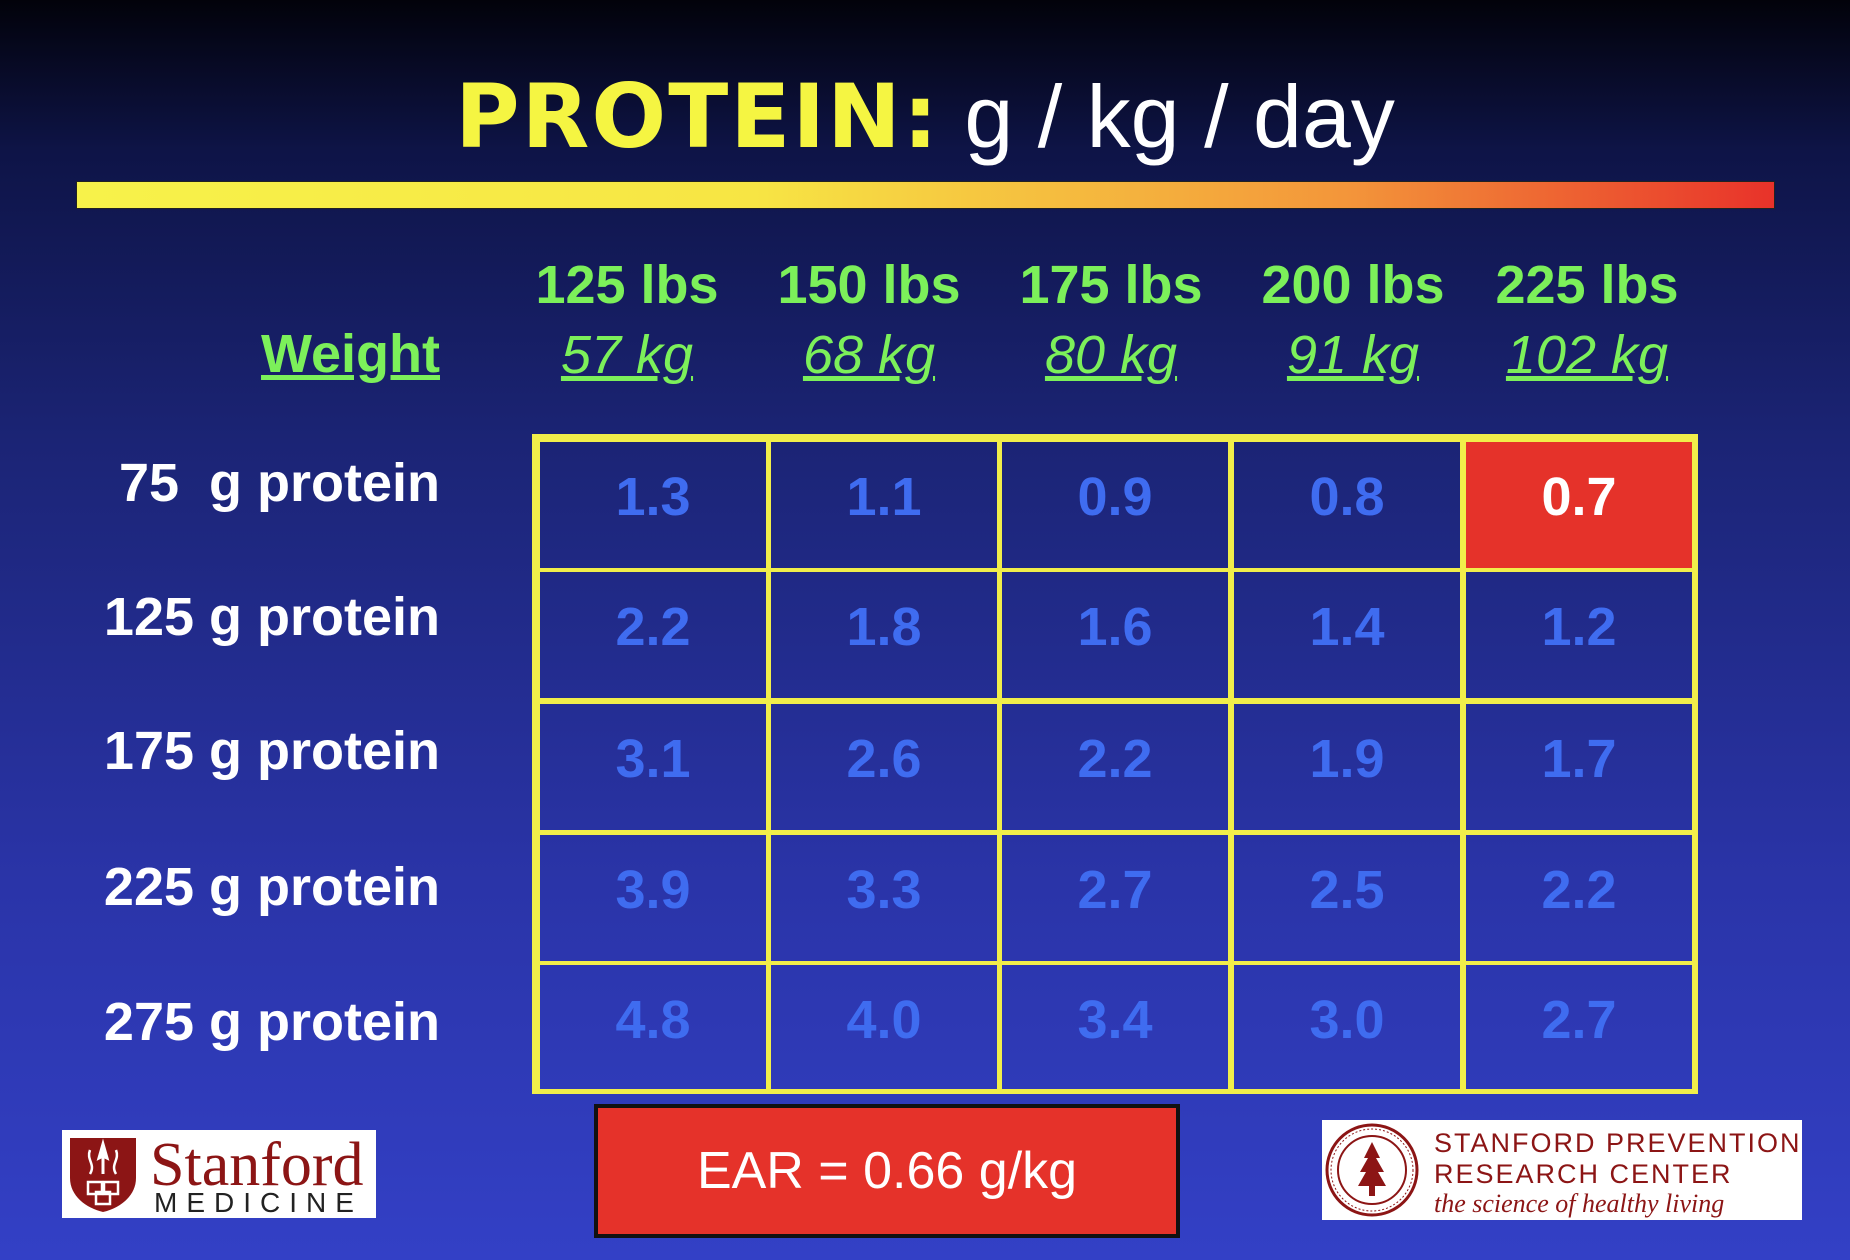 Image resolution: width=1850 pixels, height=1260 pixels. What do you see at coordinates (697, 116) in the screenshot?
I see `title-strong: PROTEIN:` at bounding box center [697, 116].